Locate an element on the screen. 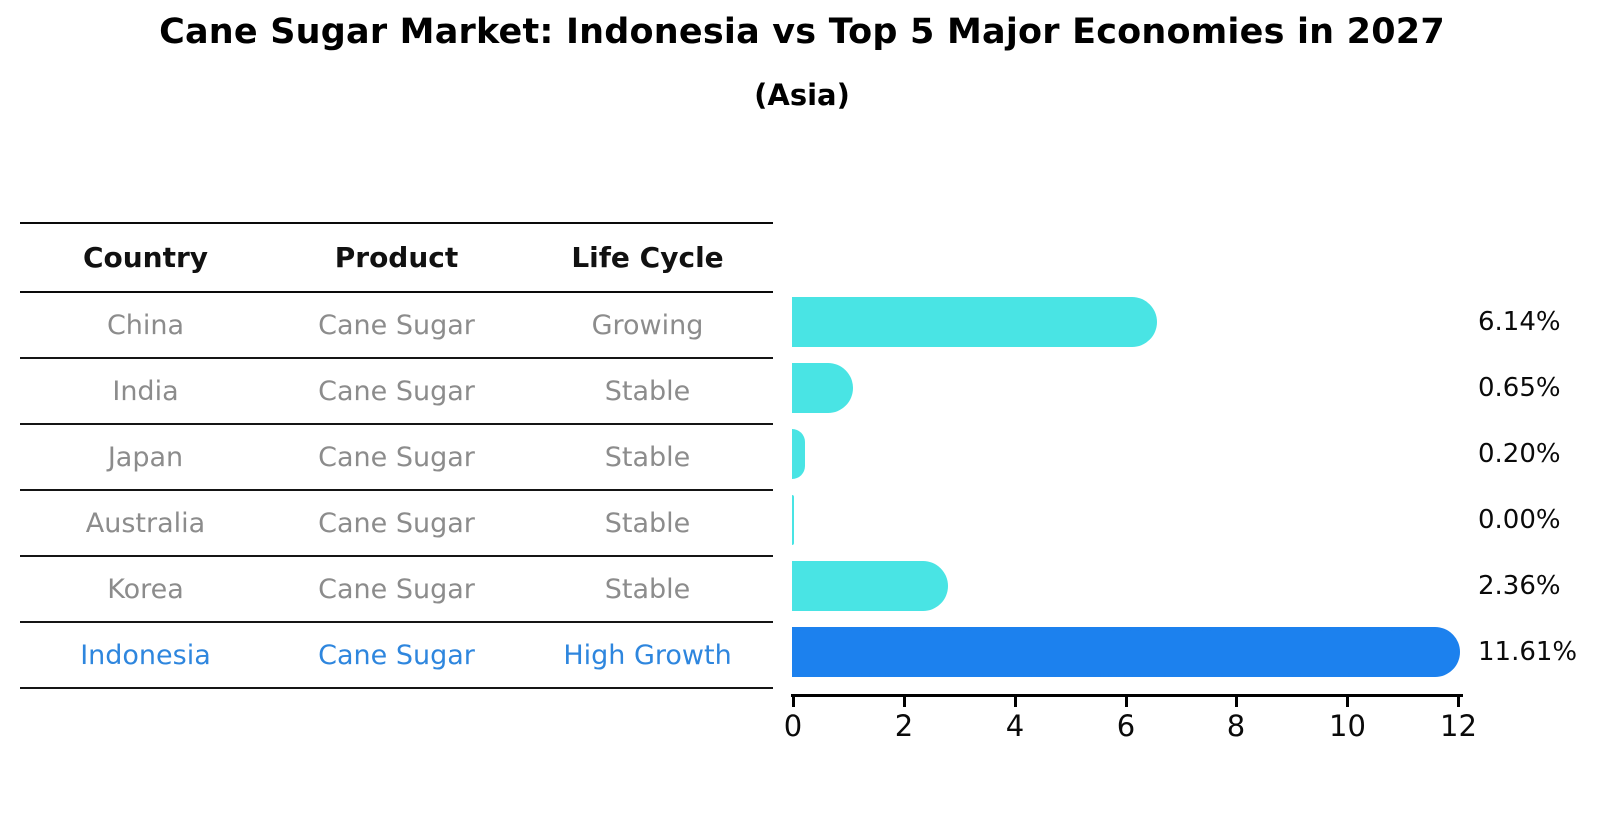 Image resolution: width=1604 pixels, height=823 pixels. cell-country: Australia is located at coordinates (145, 523).